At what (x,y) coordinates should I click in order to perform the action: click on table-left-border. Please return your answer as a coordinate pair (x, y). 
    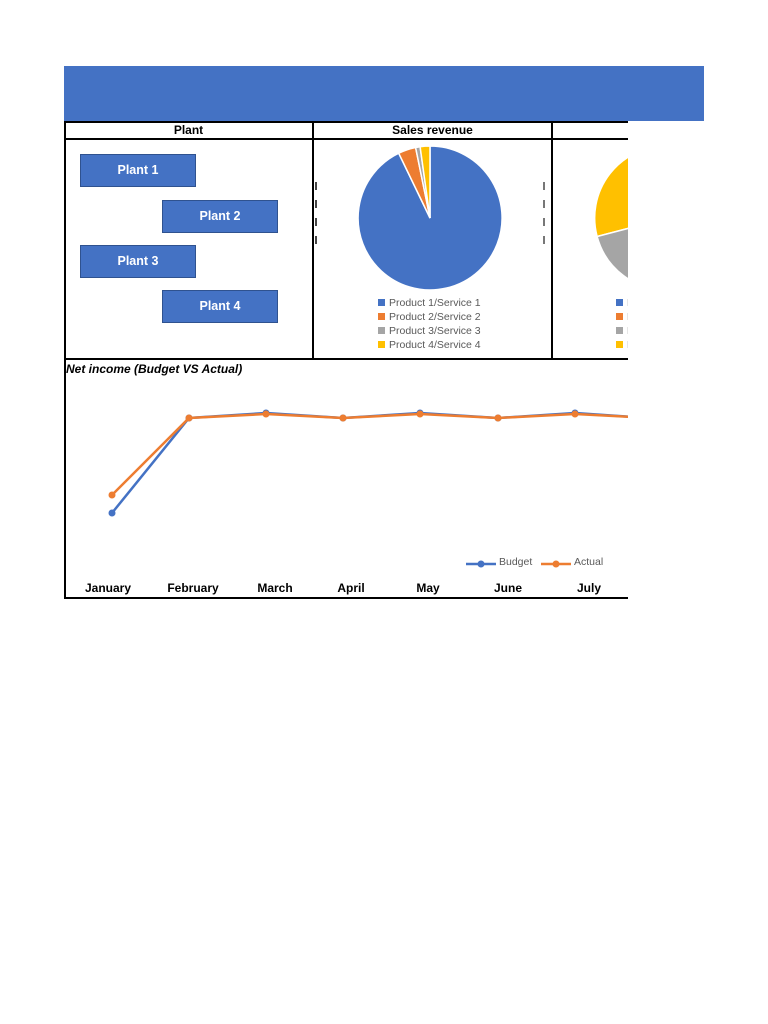
    Looking at the image, I should click on (65, 360).